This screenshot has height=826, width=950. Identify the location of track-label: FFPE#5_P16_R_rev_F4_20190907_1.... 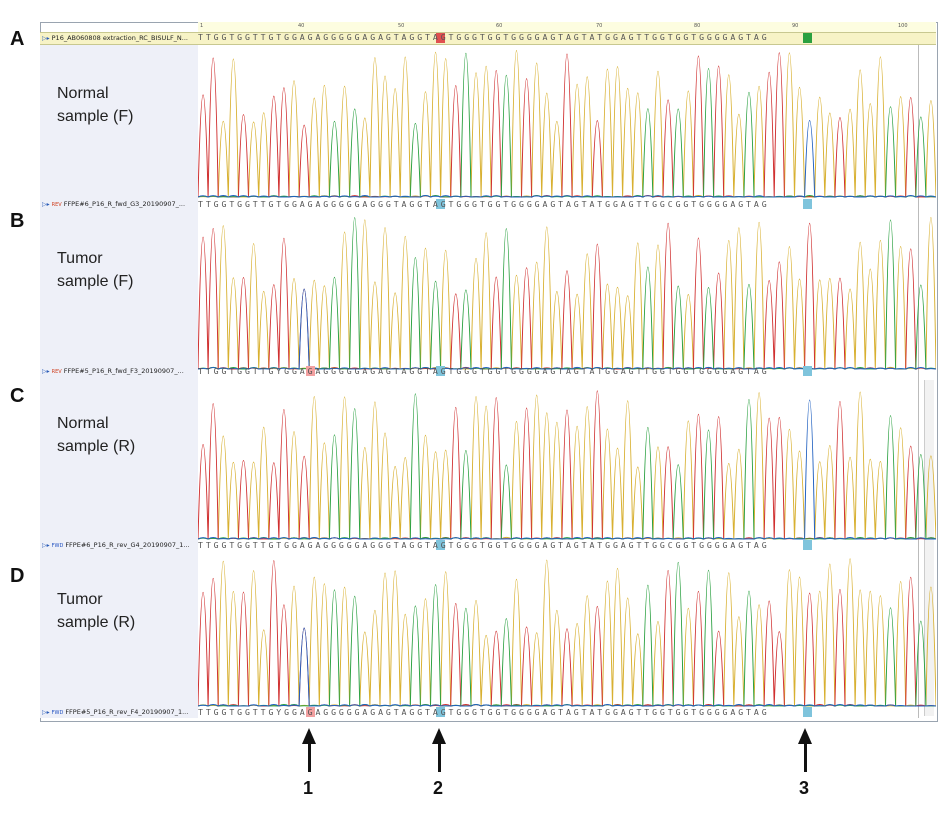
(127, 712).